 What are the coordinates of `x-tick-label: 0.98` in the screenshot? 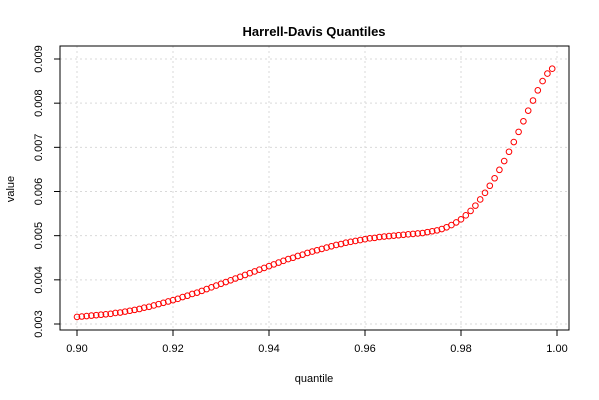 It's located at (460, 349).